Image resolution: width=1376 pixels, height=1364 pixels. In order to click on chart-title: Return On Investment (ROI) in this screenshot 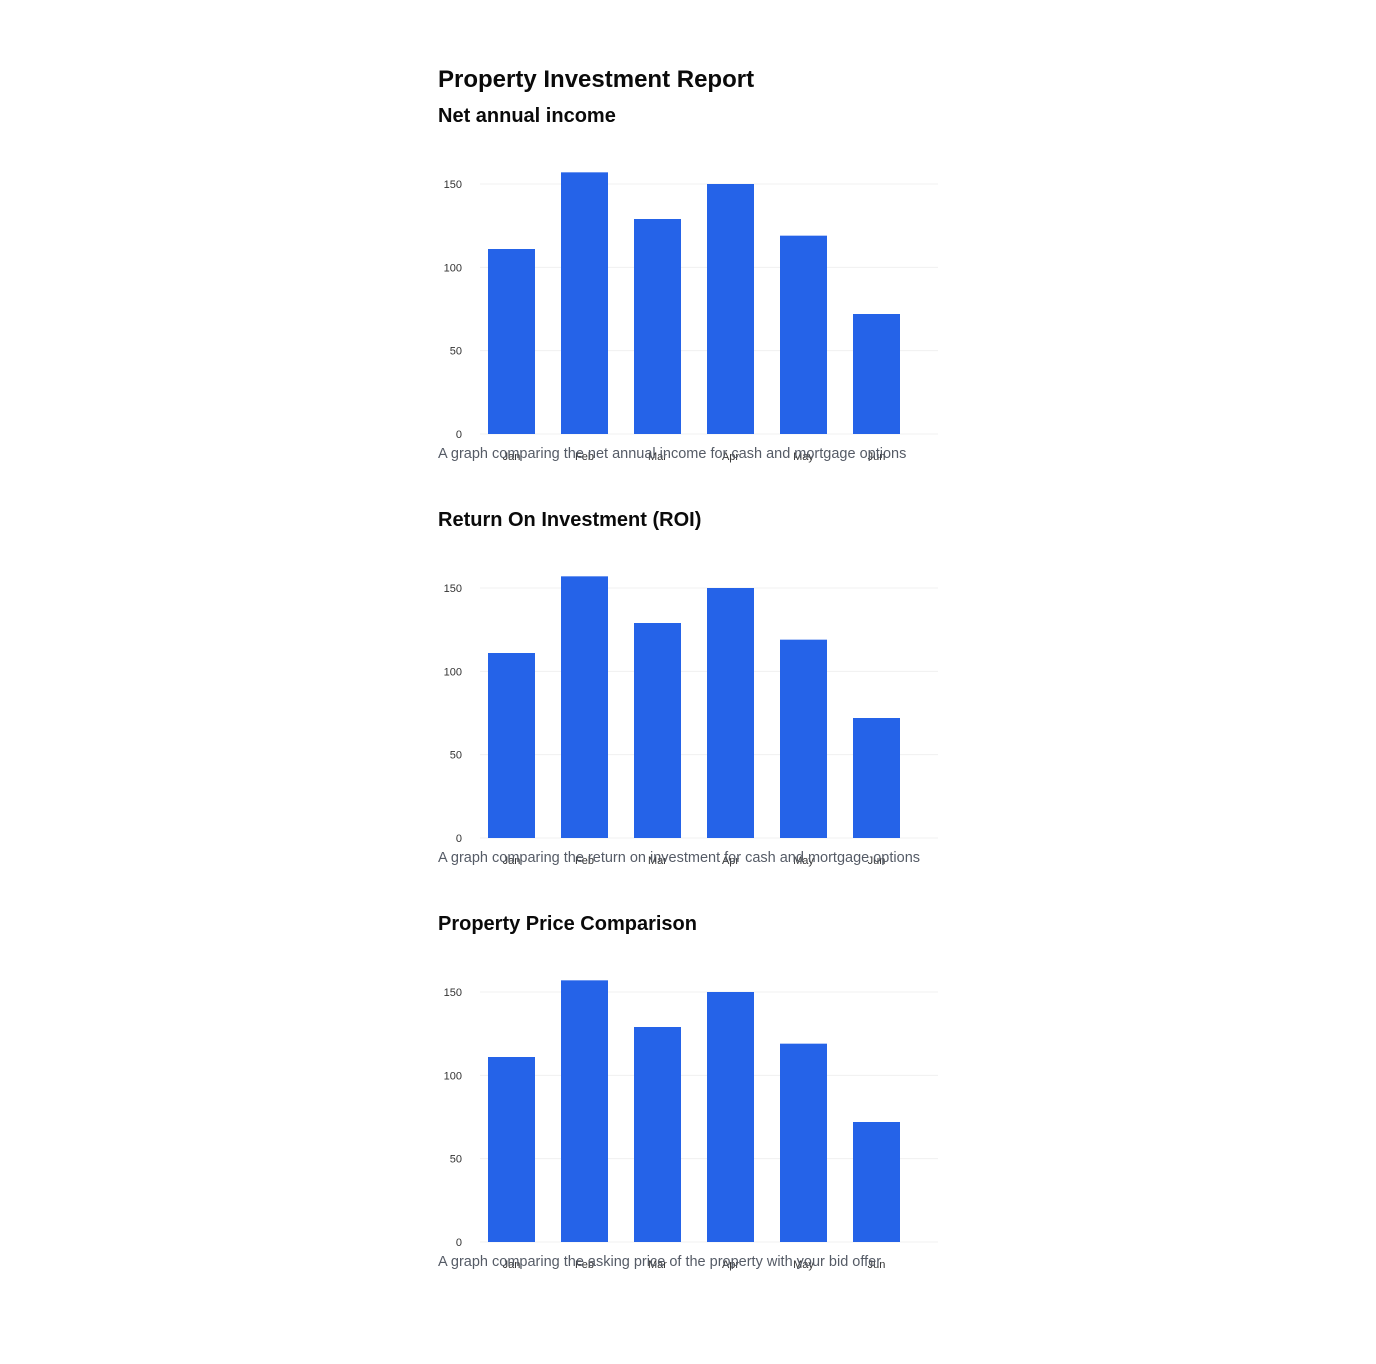, I will do `click(570, 520)`.